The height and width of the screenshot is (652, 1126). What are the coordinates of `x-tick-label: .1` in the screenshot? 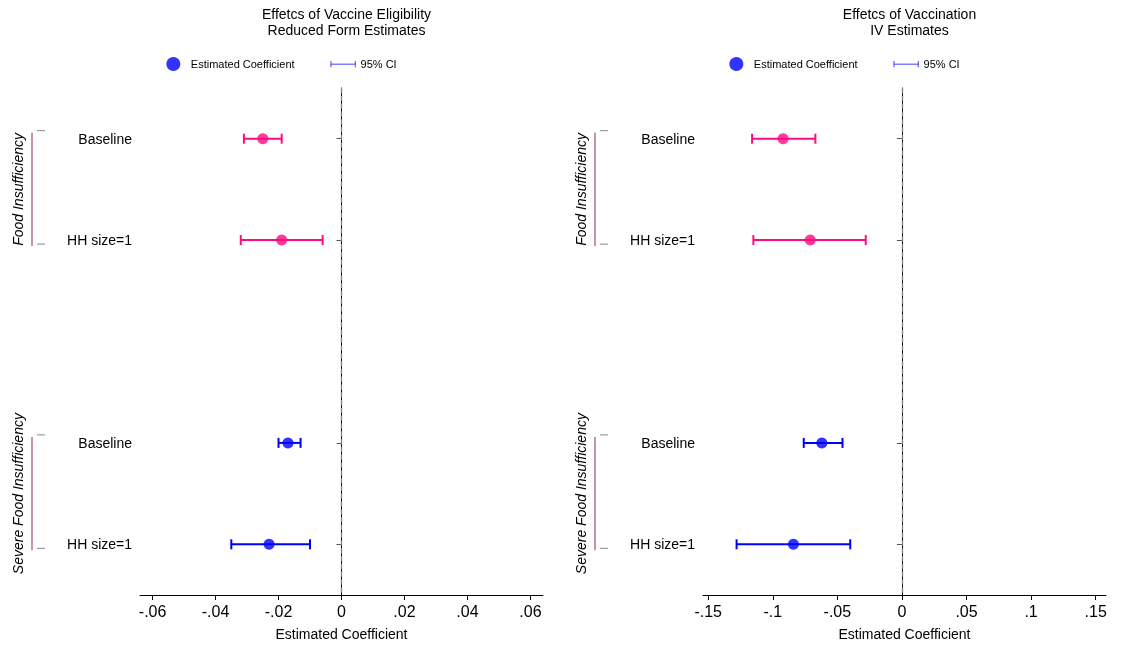 It's located at (1031, 611).